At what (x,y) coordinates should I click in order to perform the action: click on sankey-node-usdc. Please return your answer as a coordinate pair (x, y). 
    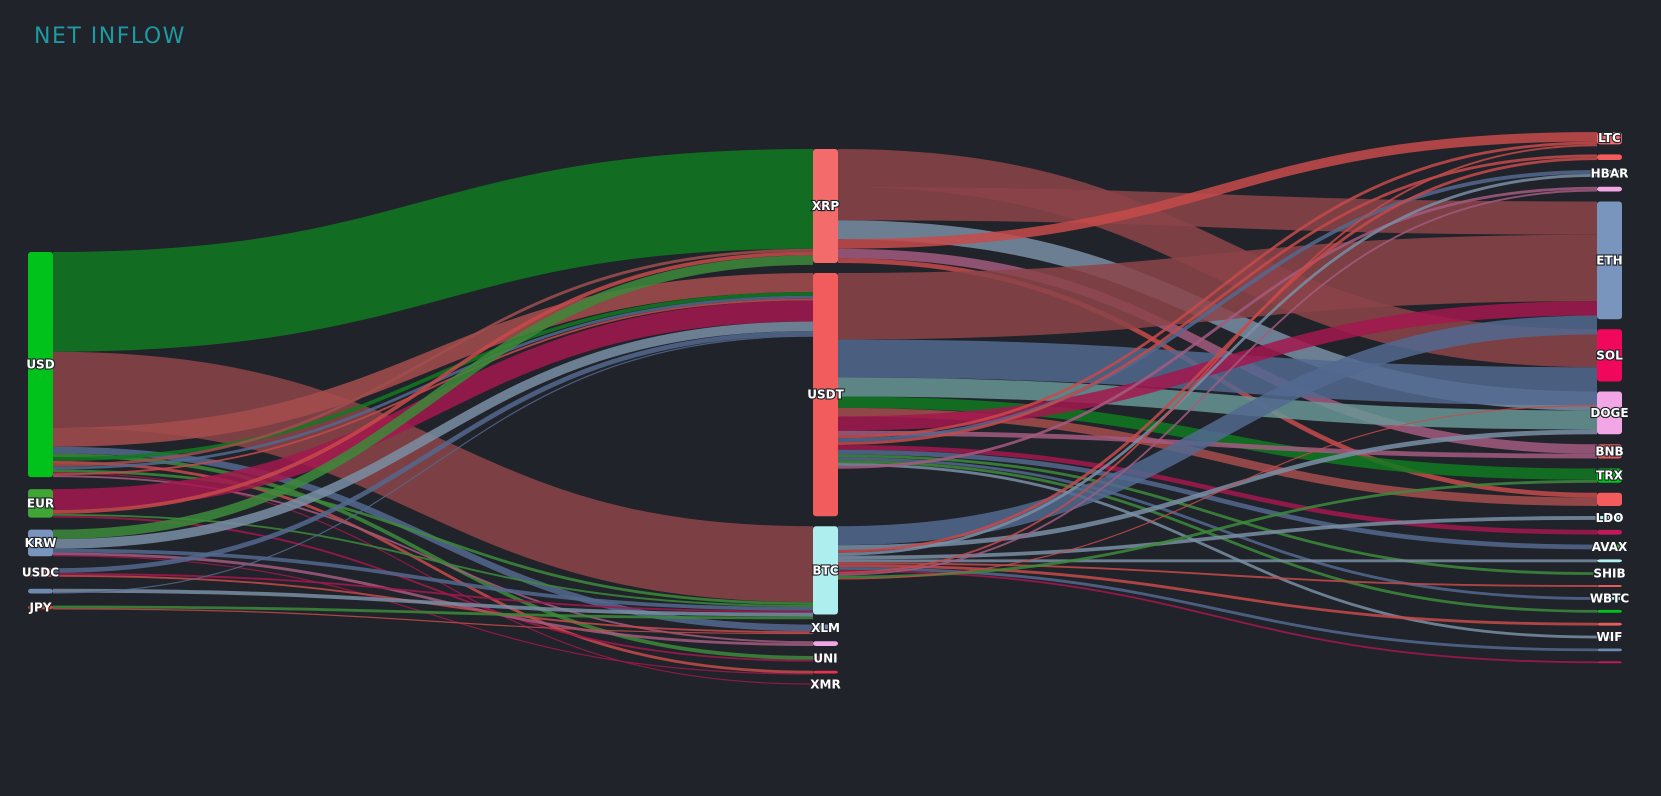
    Looking at the image, I should click on (40, 572).